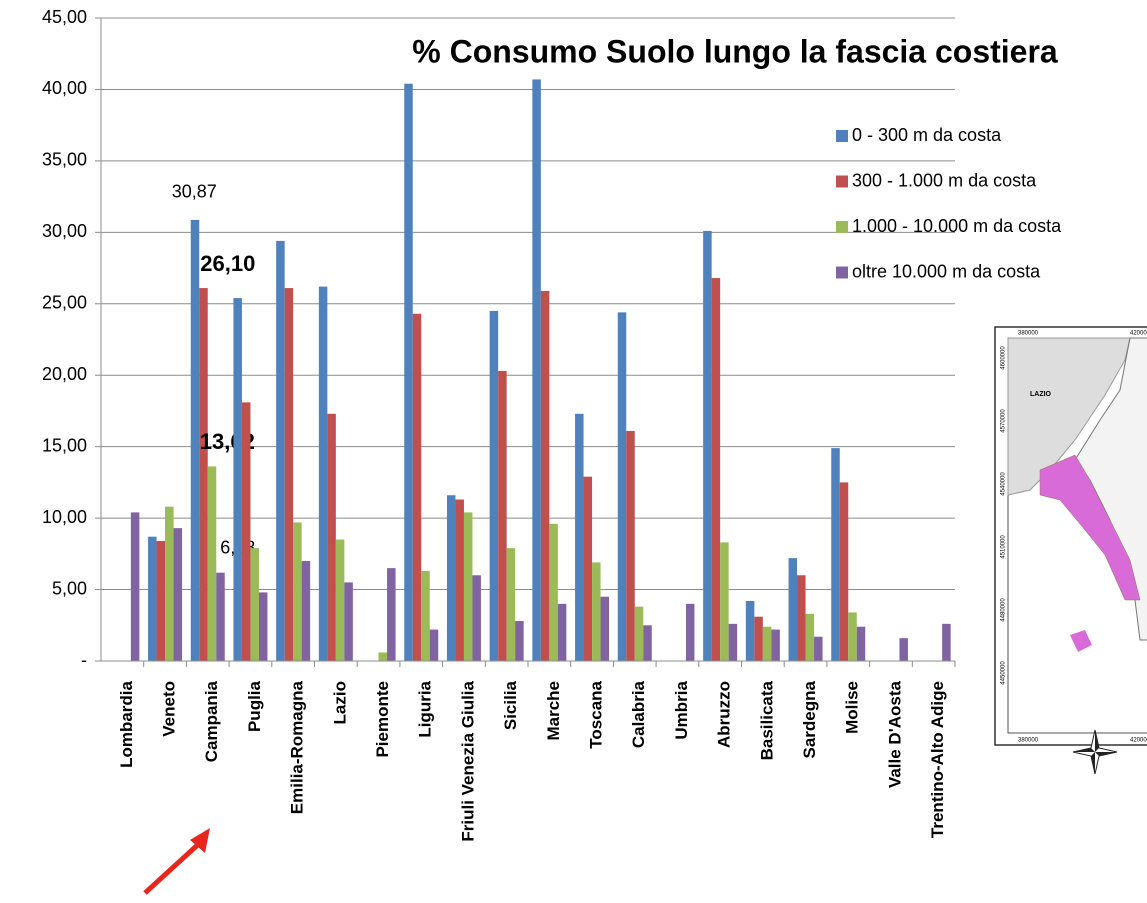 The width and height of the screenshot is (1147, 903). Describe the element at coordinates (946, 271) in the screenshot. I see `legend-label: oltre 10.000 m da costa` at that location.